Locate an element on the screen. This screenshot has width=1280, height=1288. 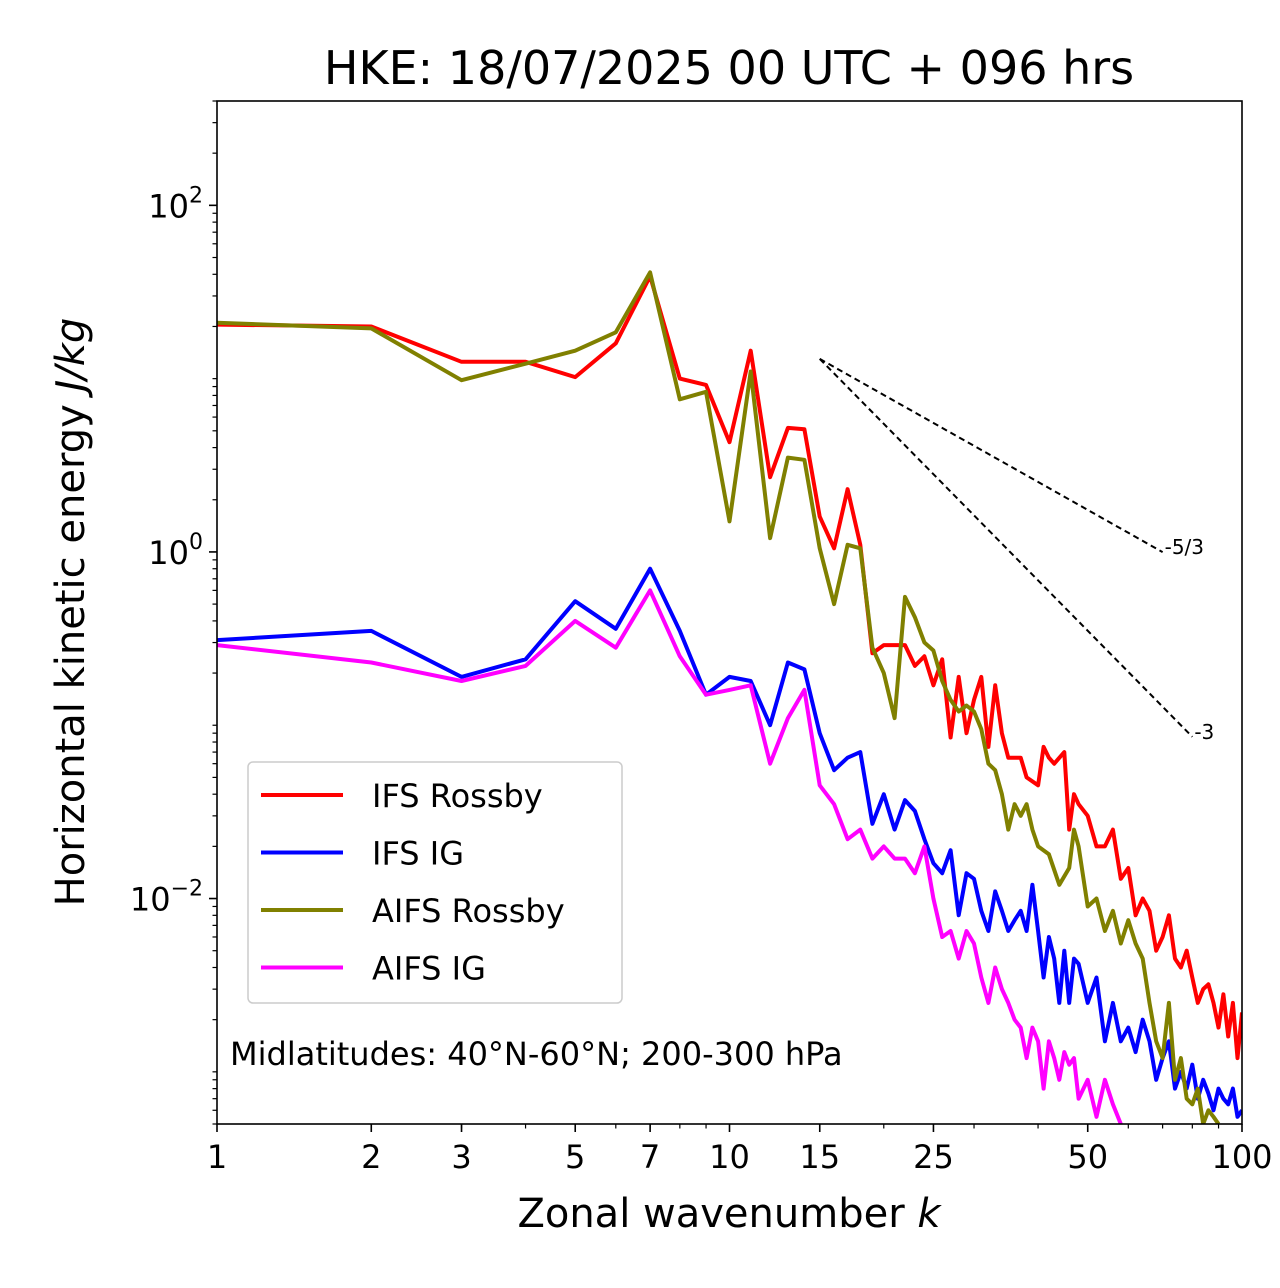
y-tick-label: 10² is located at coordinates (175, 204).